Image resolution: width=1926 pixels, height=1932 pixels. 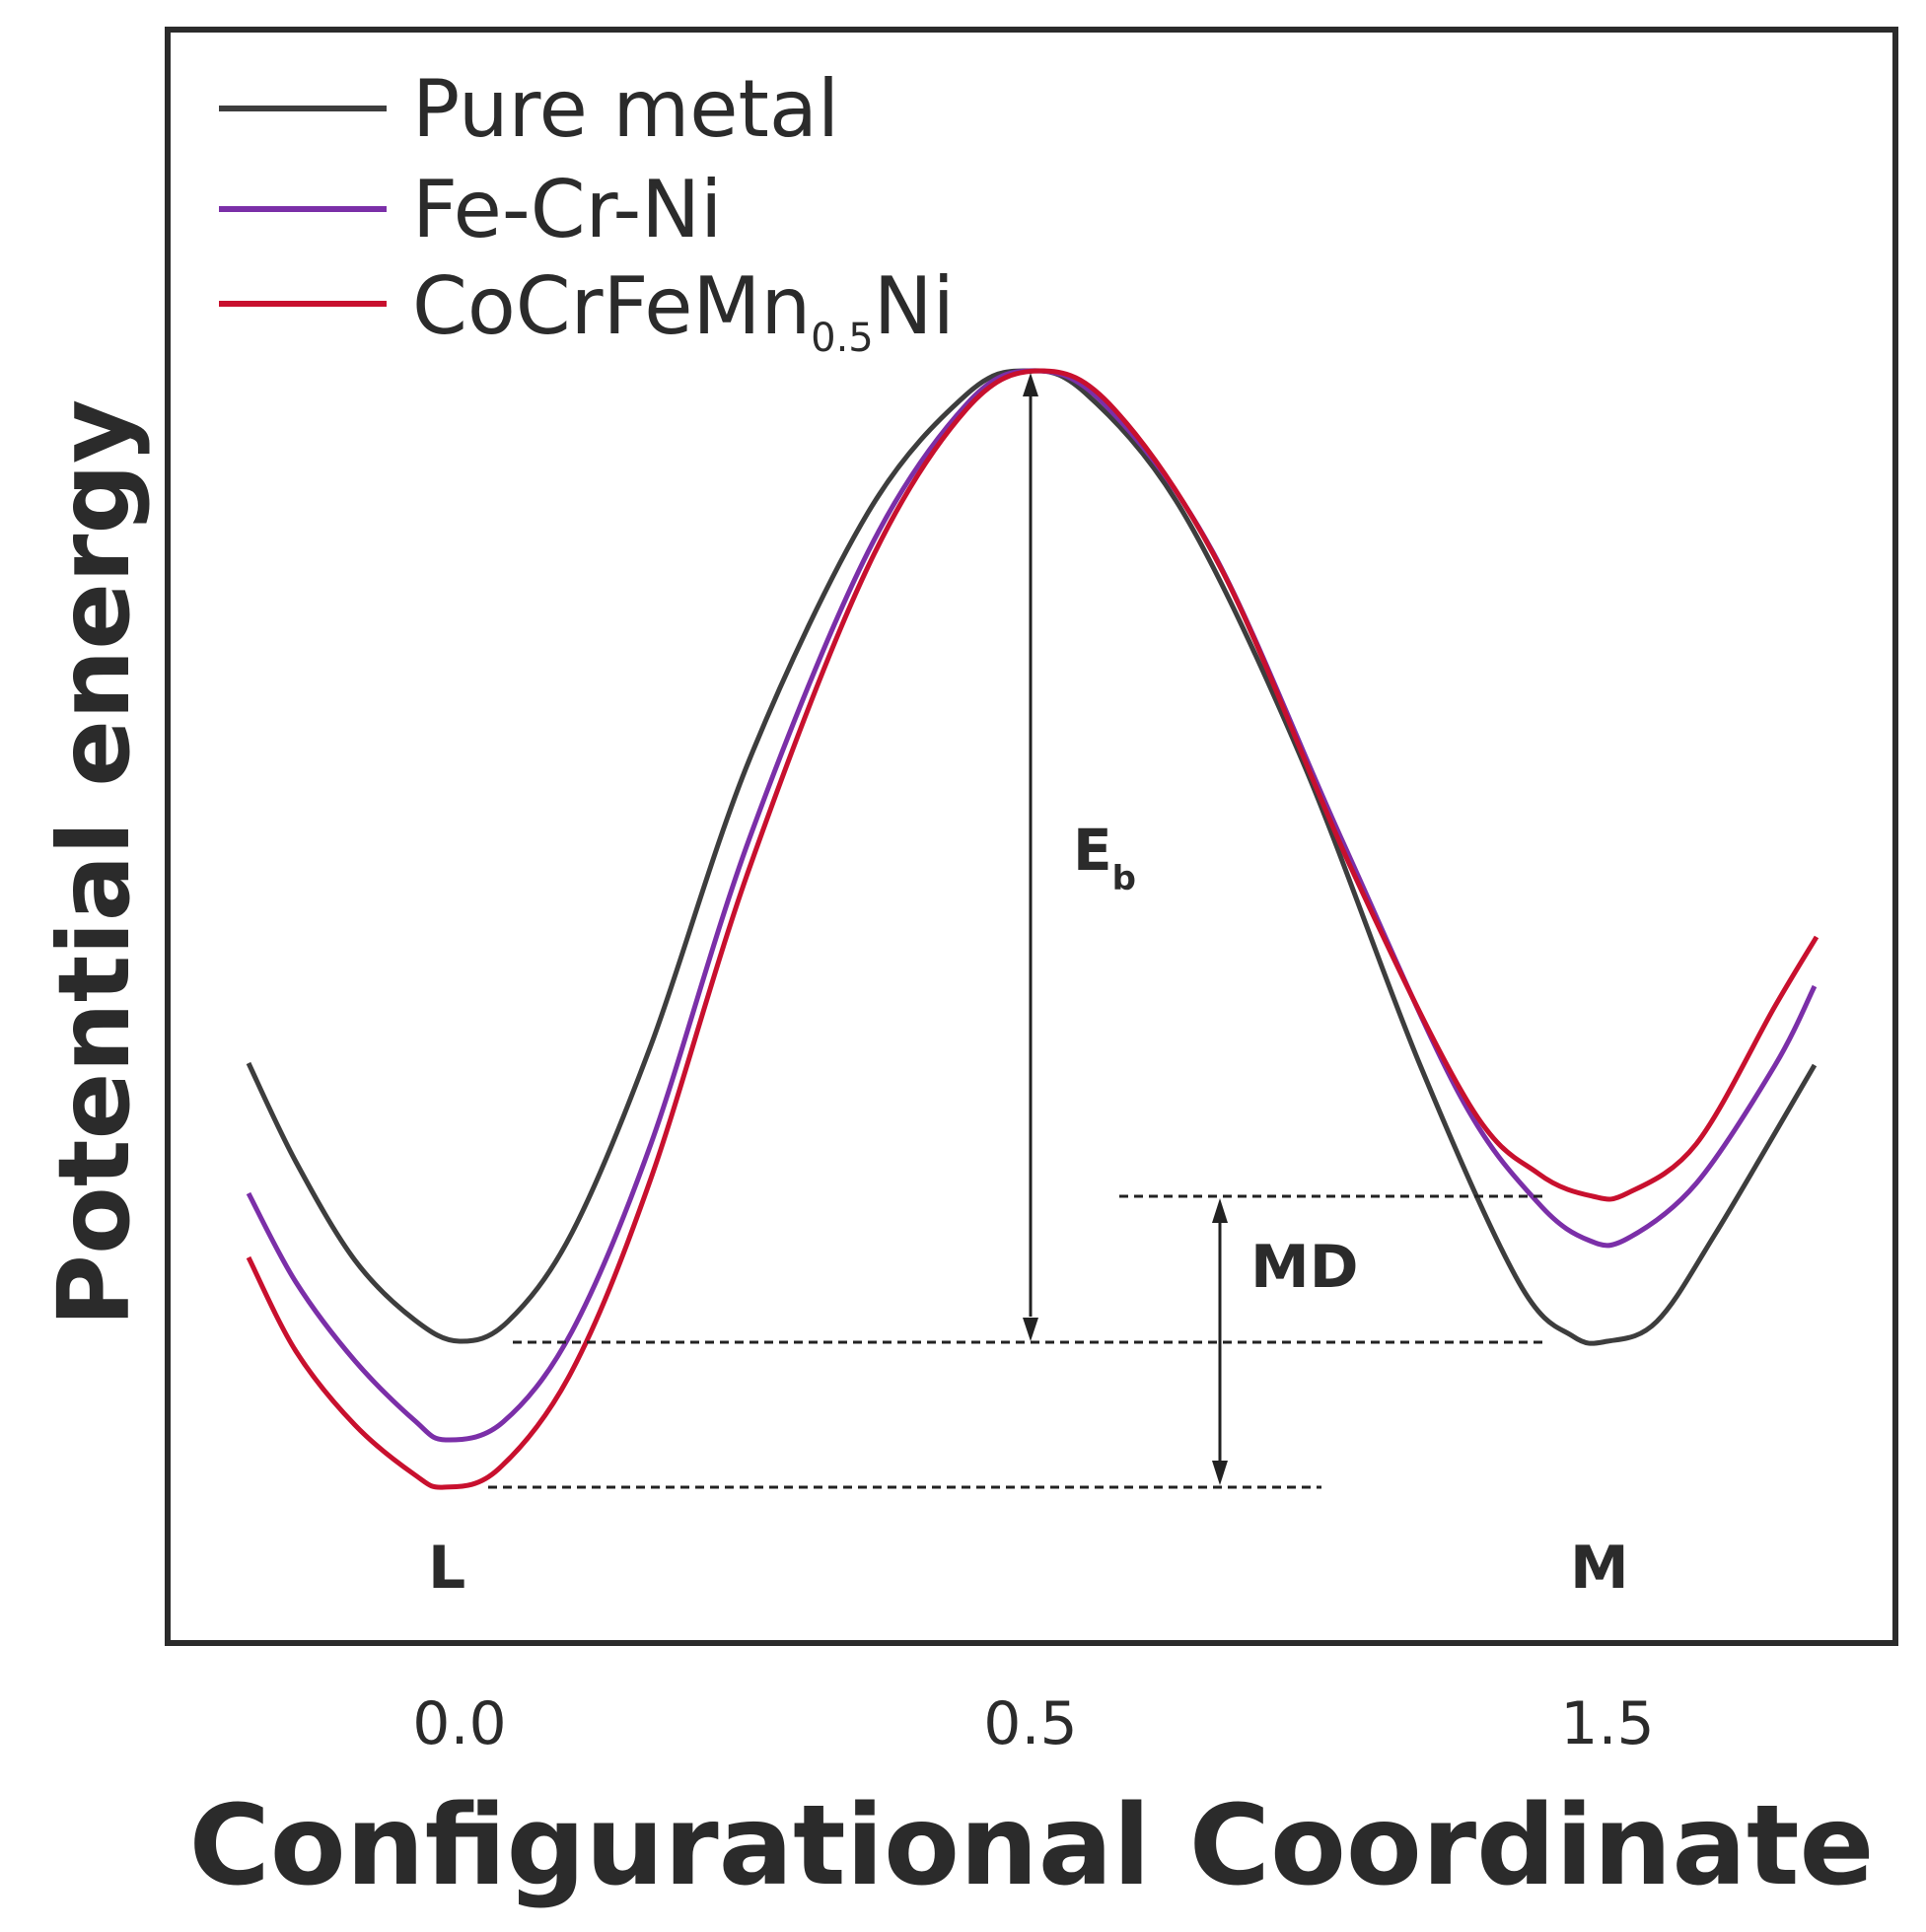 What do you see at coordinates (1304, 1267) in the screenshot?
I see `md-label: MD` at bounding box center [1304, 1267].